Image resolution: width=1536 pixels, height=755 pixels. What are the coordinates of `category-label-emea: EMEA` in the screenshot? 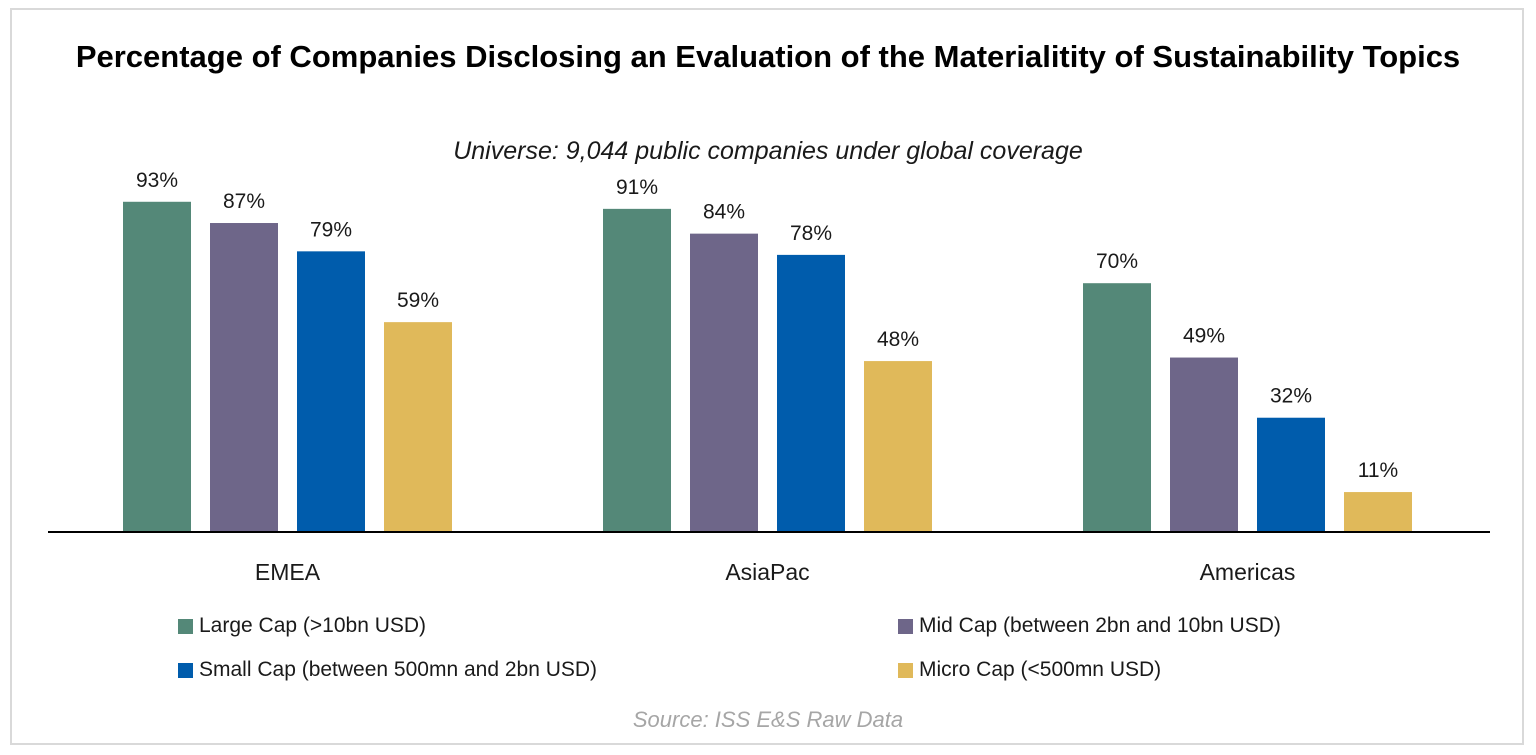 It's located at (288, 572).